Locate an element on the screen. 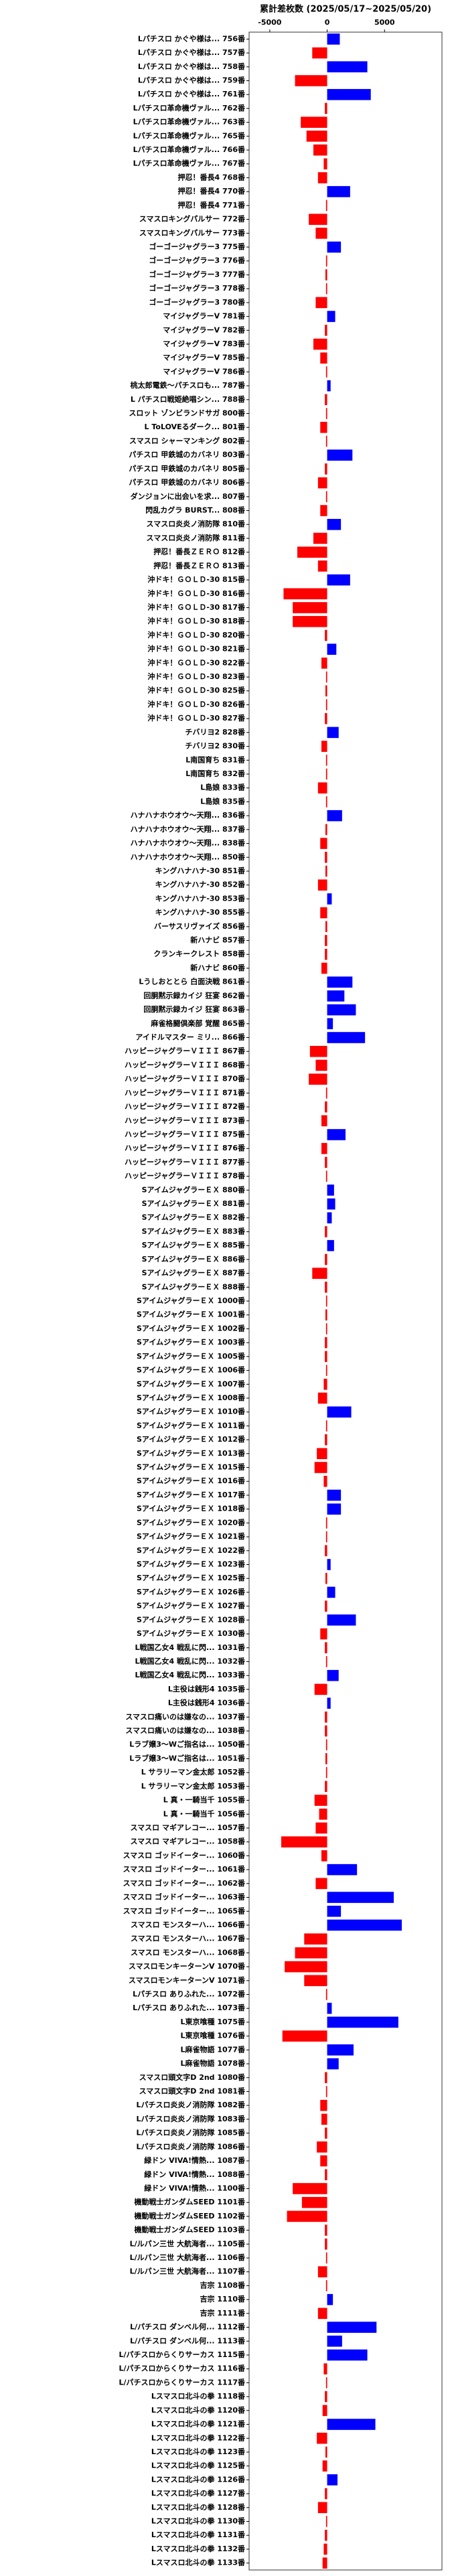 The height and width of the screenshot is (2576, 452). y-tick-label: L東京喰種 1075番 is located at coordinates (213, 2022).